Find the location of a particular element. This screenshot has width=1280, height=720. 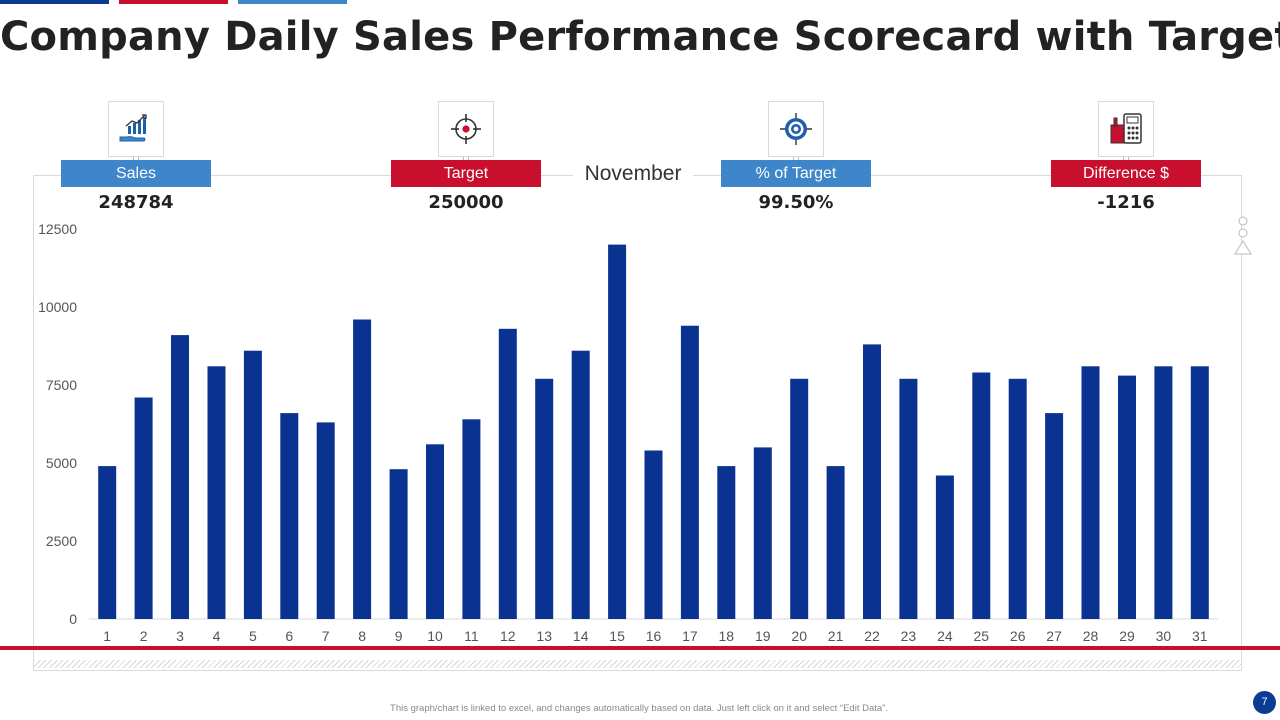

x-tick-label: 4 is located at coordinates (217, 636).